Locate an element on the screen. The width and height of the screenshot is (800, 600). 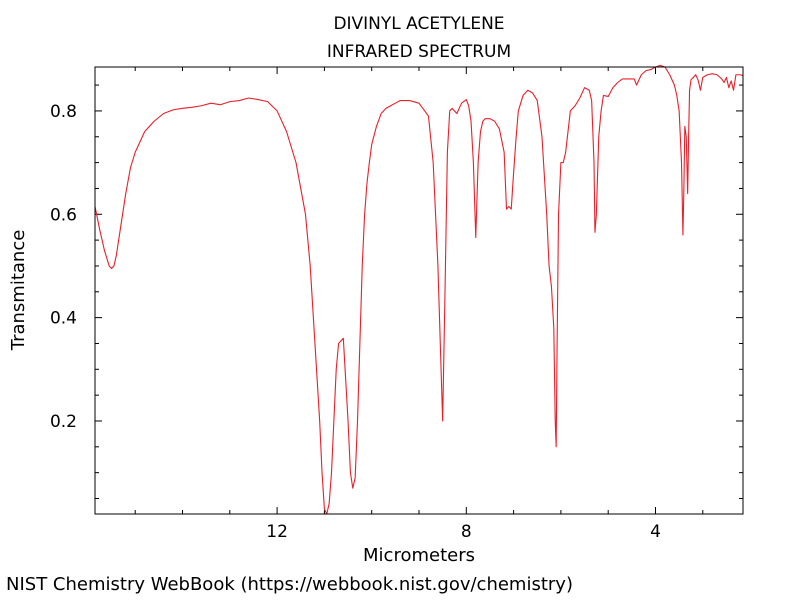
y-tick-label: 0.2 is located at coordinates (63, 422).